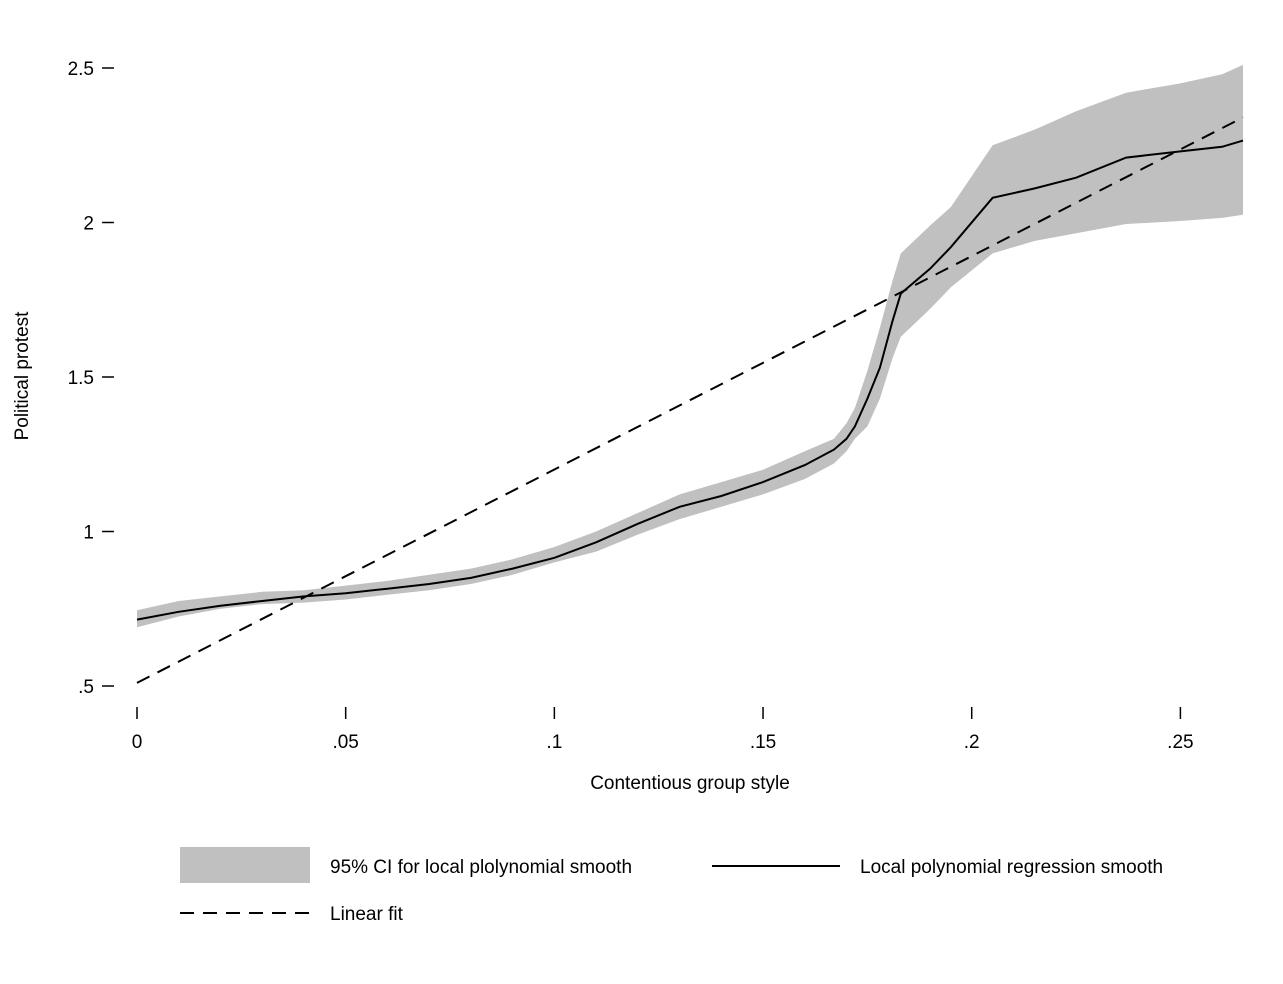 The width and height of the screenshot is (1283, 984). What do you see at coordinates (481, 867) in the screenshot?
I see `legend-label-ci-band: 95% CI for local plolynomial smooth` at bounding box center [481, 867].